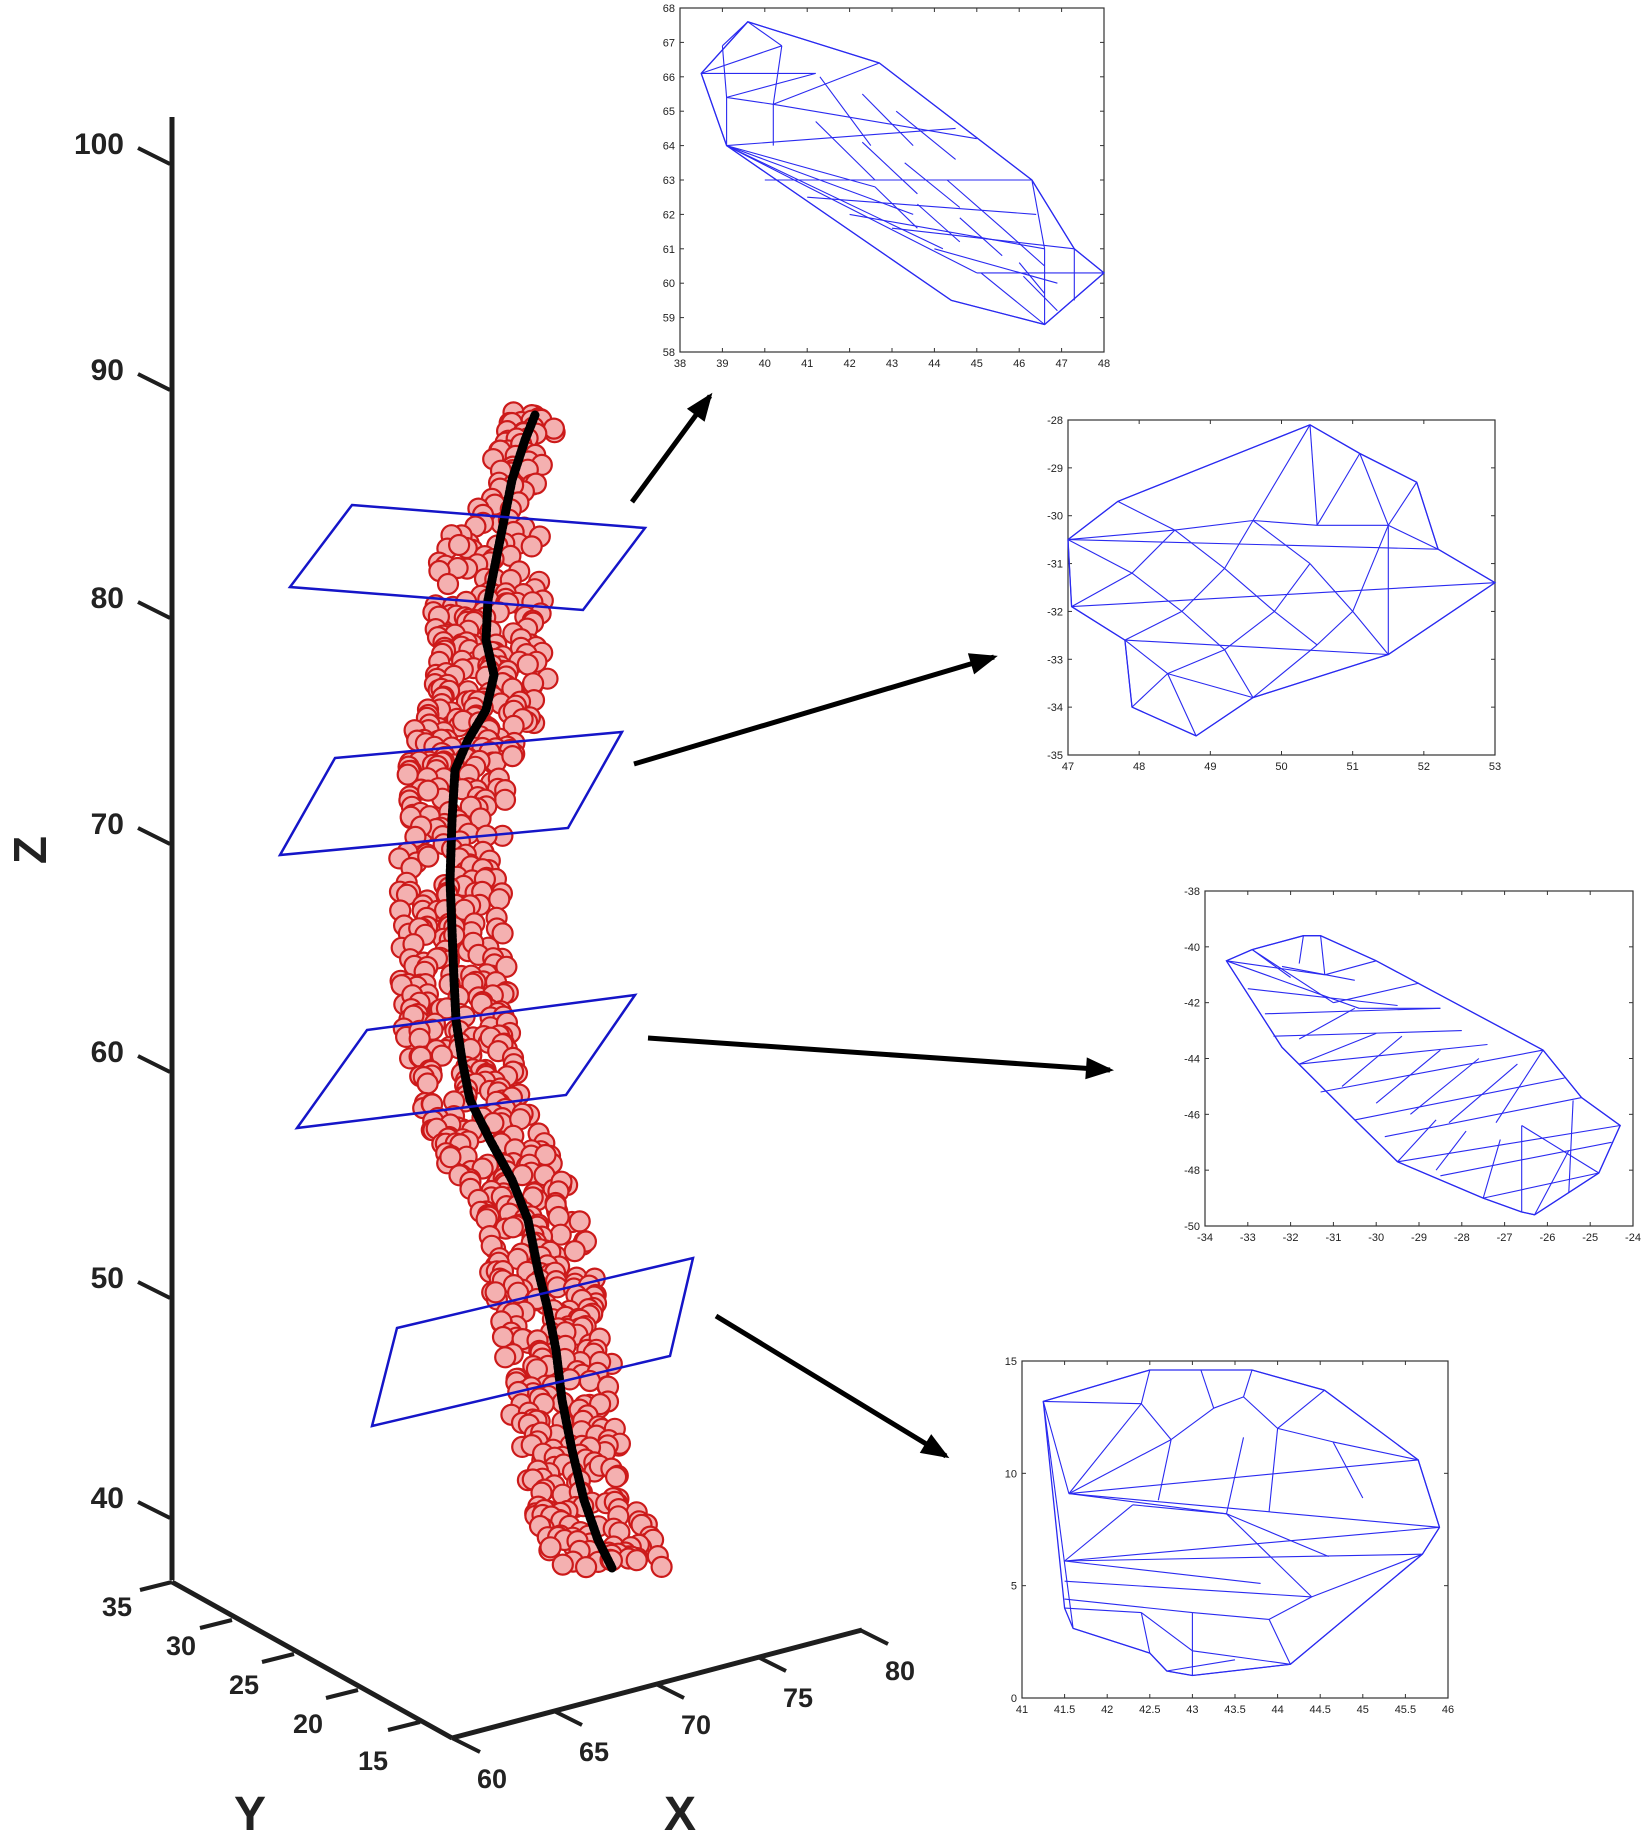 The height and width of the screenshot is (1841, 1649). Describe the element at coordinates (1192, 892) in the screenshot. I see `inset-y-tick-label: -38` at that location.